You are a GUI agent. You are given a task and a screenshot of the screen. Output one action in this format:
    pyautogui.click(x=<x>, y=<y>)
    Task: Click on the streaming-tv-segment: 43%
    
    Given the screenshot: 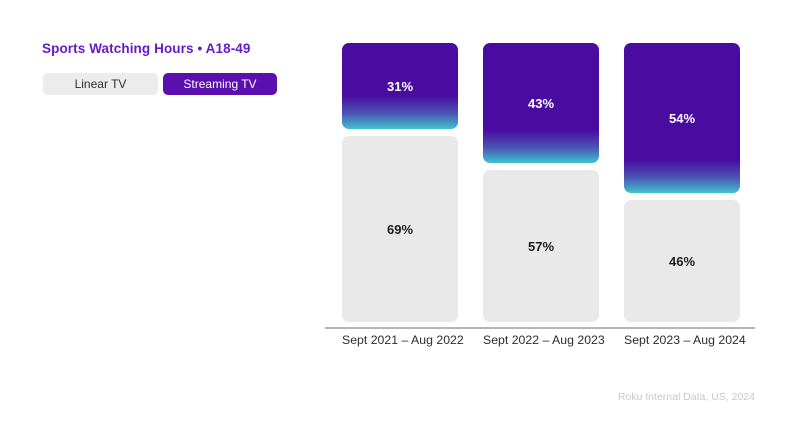 What is the action you would take?
    pyautogui.click(x=541, y=103)
    